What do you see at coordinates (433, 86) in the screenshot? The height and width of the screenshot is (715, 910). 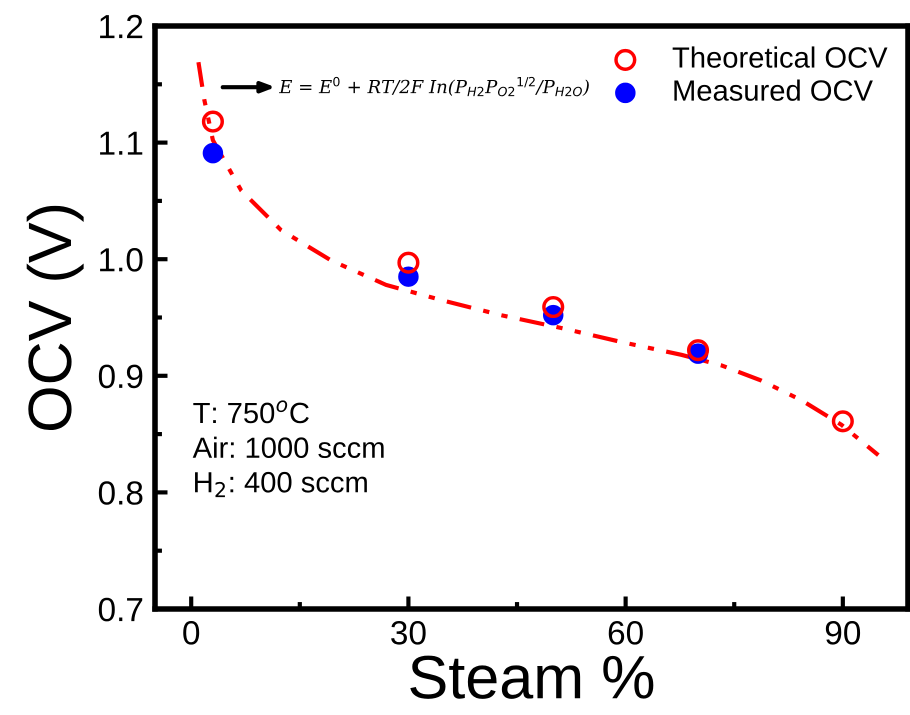 I see `text: E = E$^{0}$ + RT/2F In(P$_{H2}$P$_{O2}$$^{1/2}$/P$_{H2O}$)` at bounding box center [433, 86].